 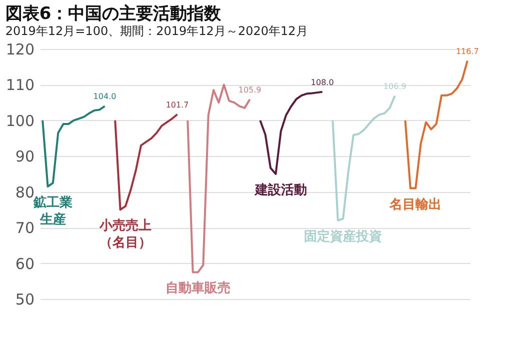 What do you see at coordinates (24, 263) in the screenshot?
I see `y-tick-label: 60` at bounding box center [24, 263].